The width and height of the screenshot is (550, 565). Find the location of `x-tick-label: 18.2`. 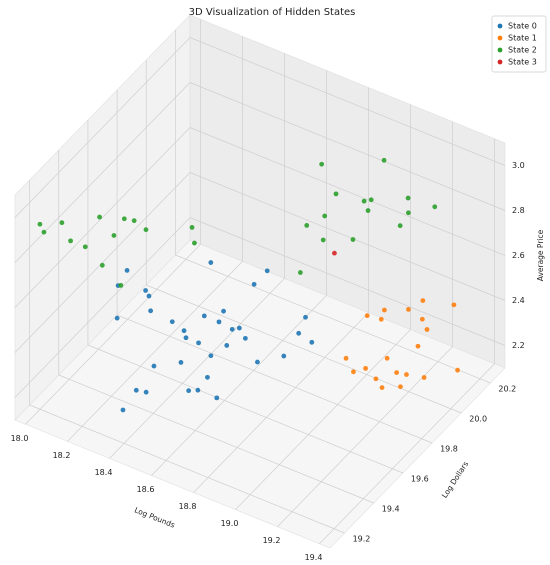

x-tick-label: 18.2 is located at coordinates (62, 455).